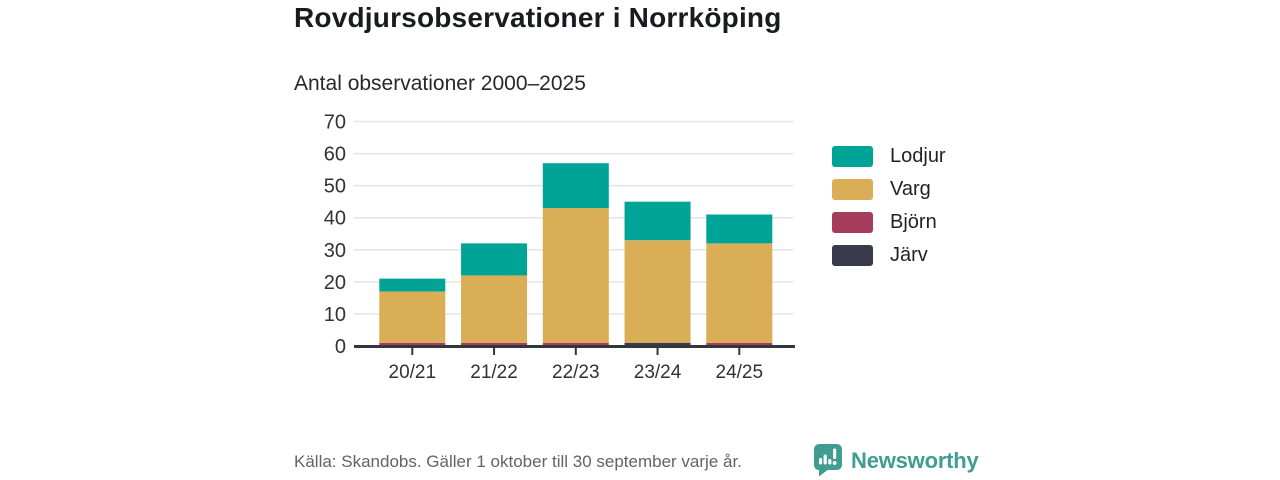  I want to click on legend-label: Varg, so click(910, 189).